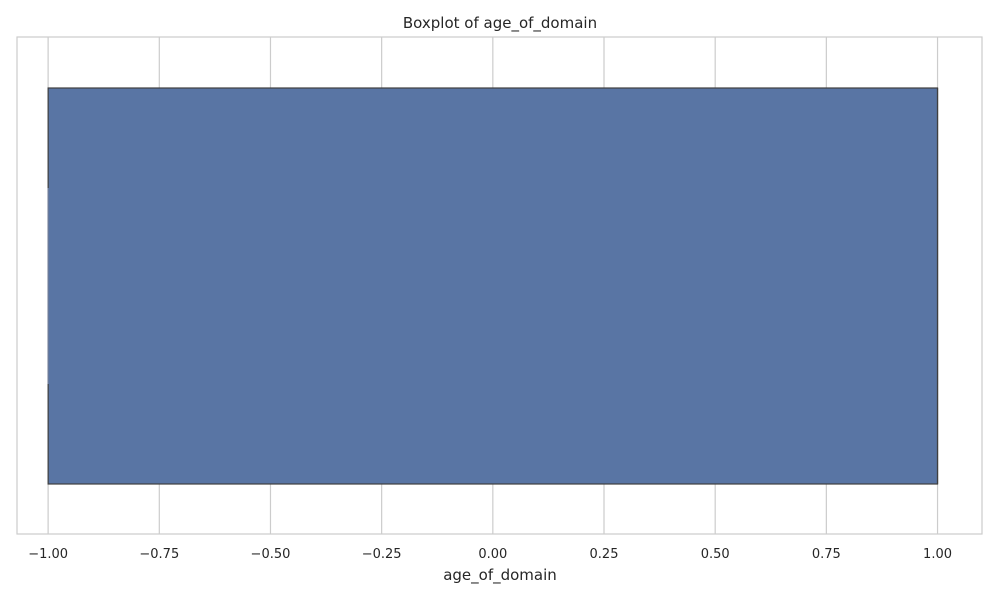  I want to click on x-tick-label: 0.25, so click(604, 554).